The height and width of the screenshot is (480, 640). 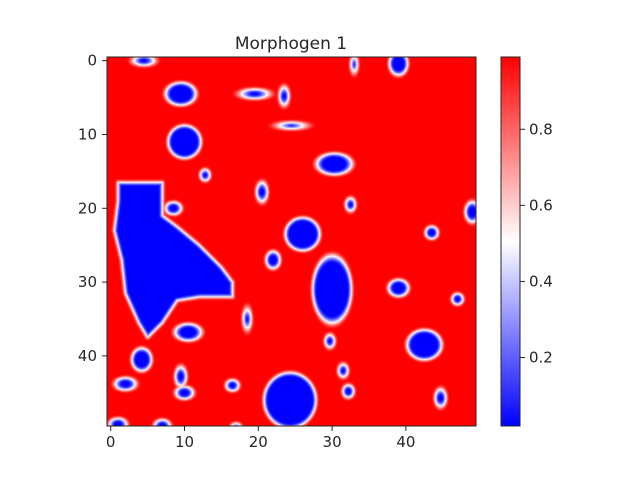 What do you see at coordinates (184, 442) in the screenshot?
I see `x-tick-label: 10` at bounding box center [184, 442].